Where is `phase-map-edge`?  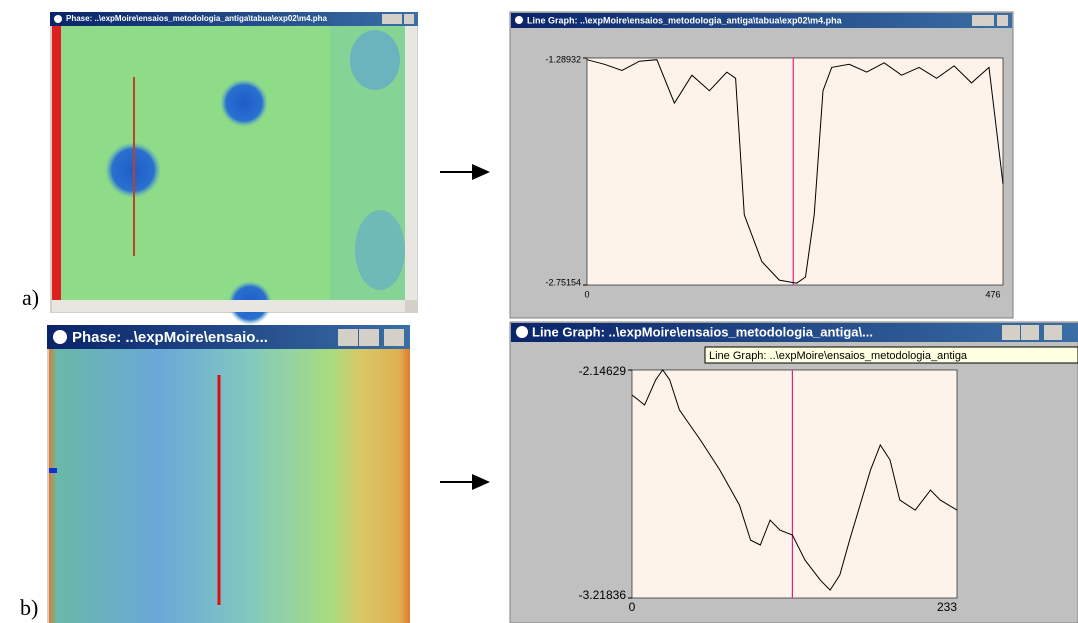
phase-map-edge is located at coordinates (56, 163).